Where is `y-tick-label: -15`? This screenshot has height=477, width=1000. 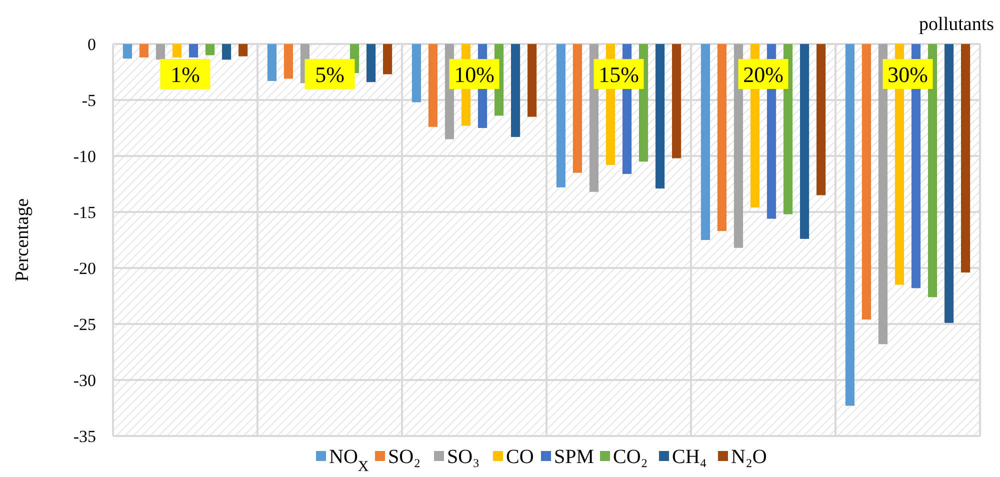
y-tick-label: -15 is located at coordinates (84, 212).